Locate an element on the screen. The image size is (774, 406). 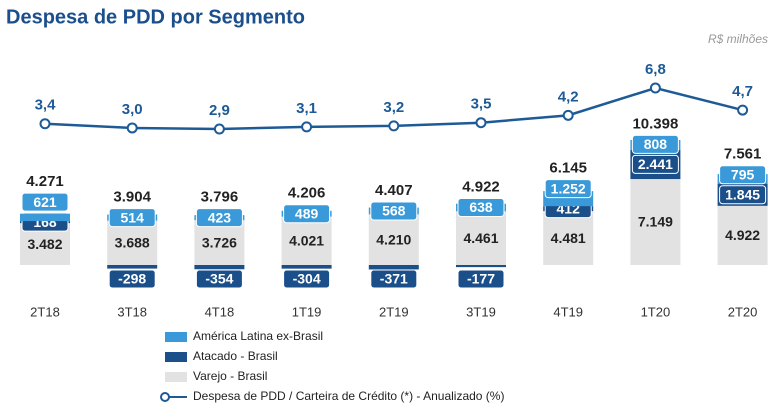
ratio-label: 4,2 is located at coordinates (568, 96).